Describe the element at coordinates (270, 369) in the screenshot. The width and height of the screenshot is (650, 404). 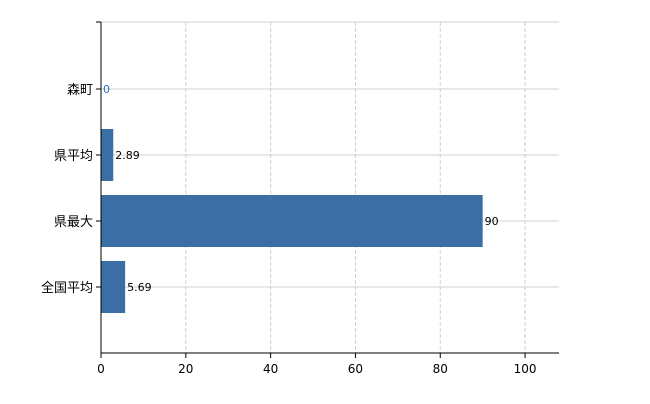
I see `x-tick-label: 40` at that location.